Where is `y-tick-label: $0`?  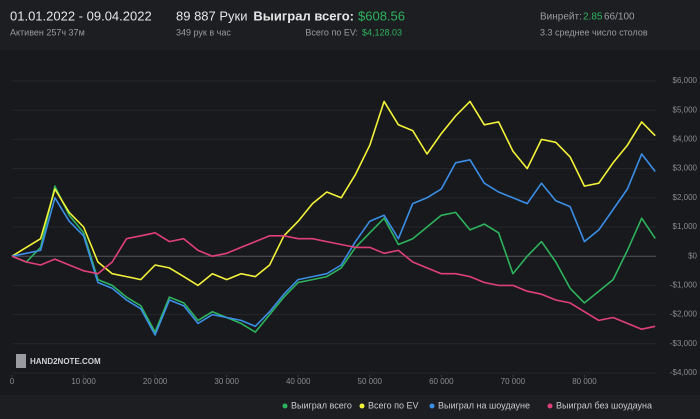
y-tick-label: $0 is located at coordinates (692, 255).